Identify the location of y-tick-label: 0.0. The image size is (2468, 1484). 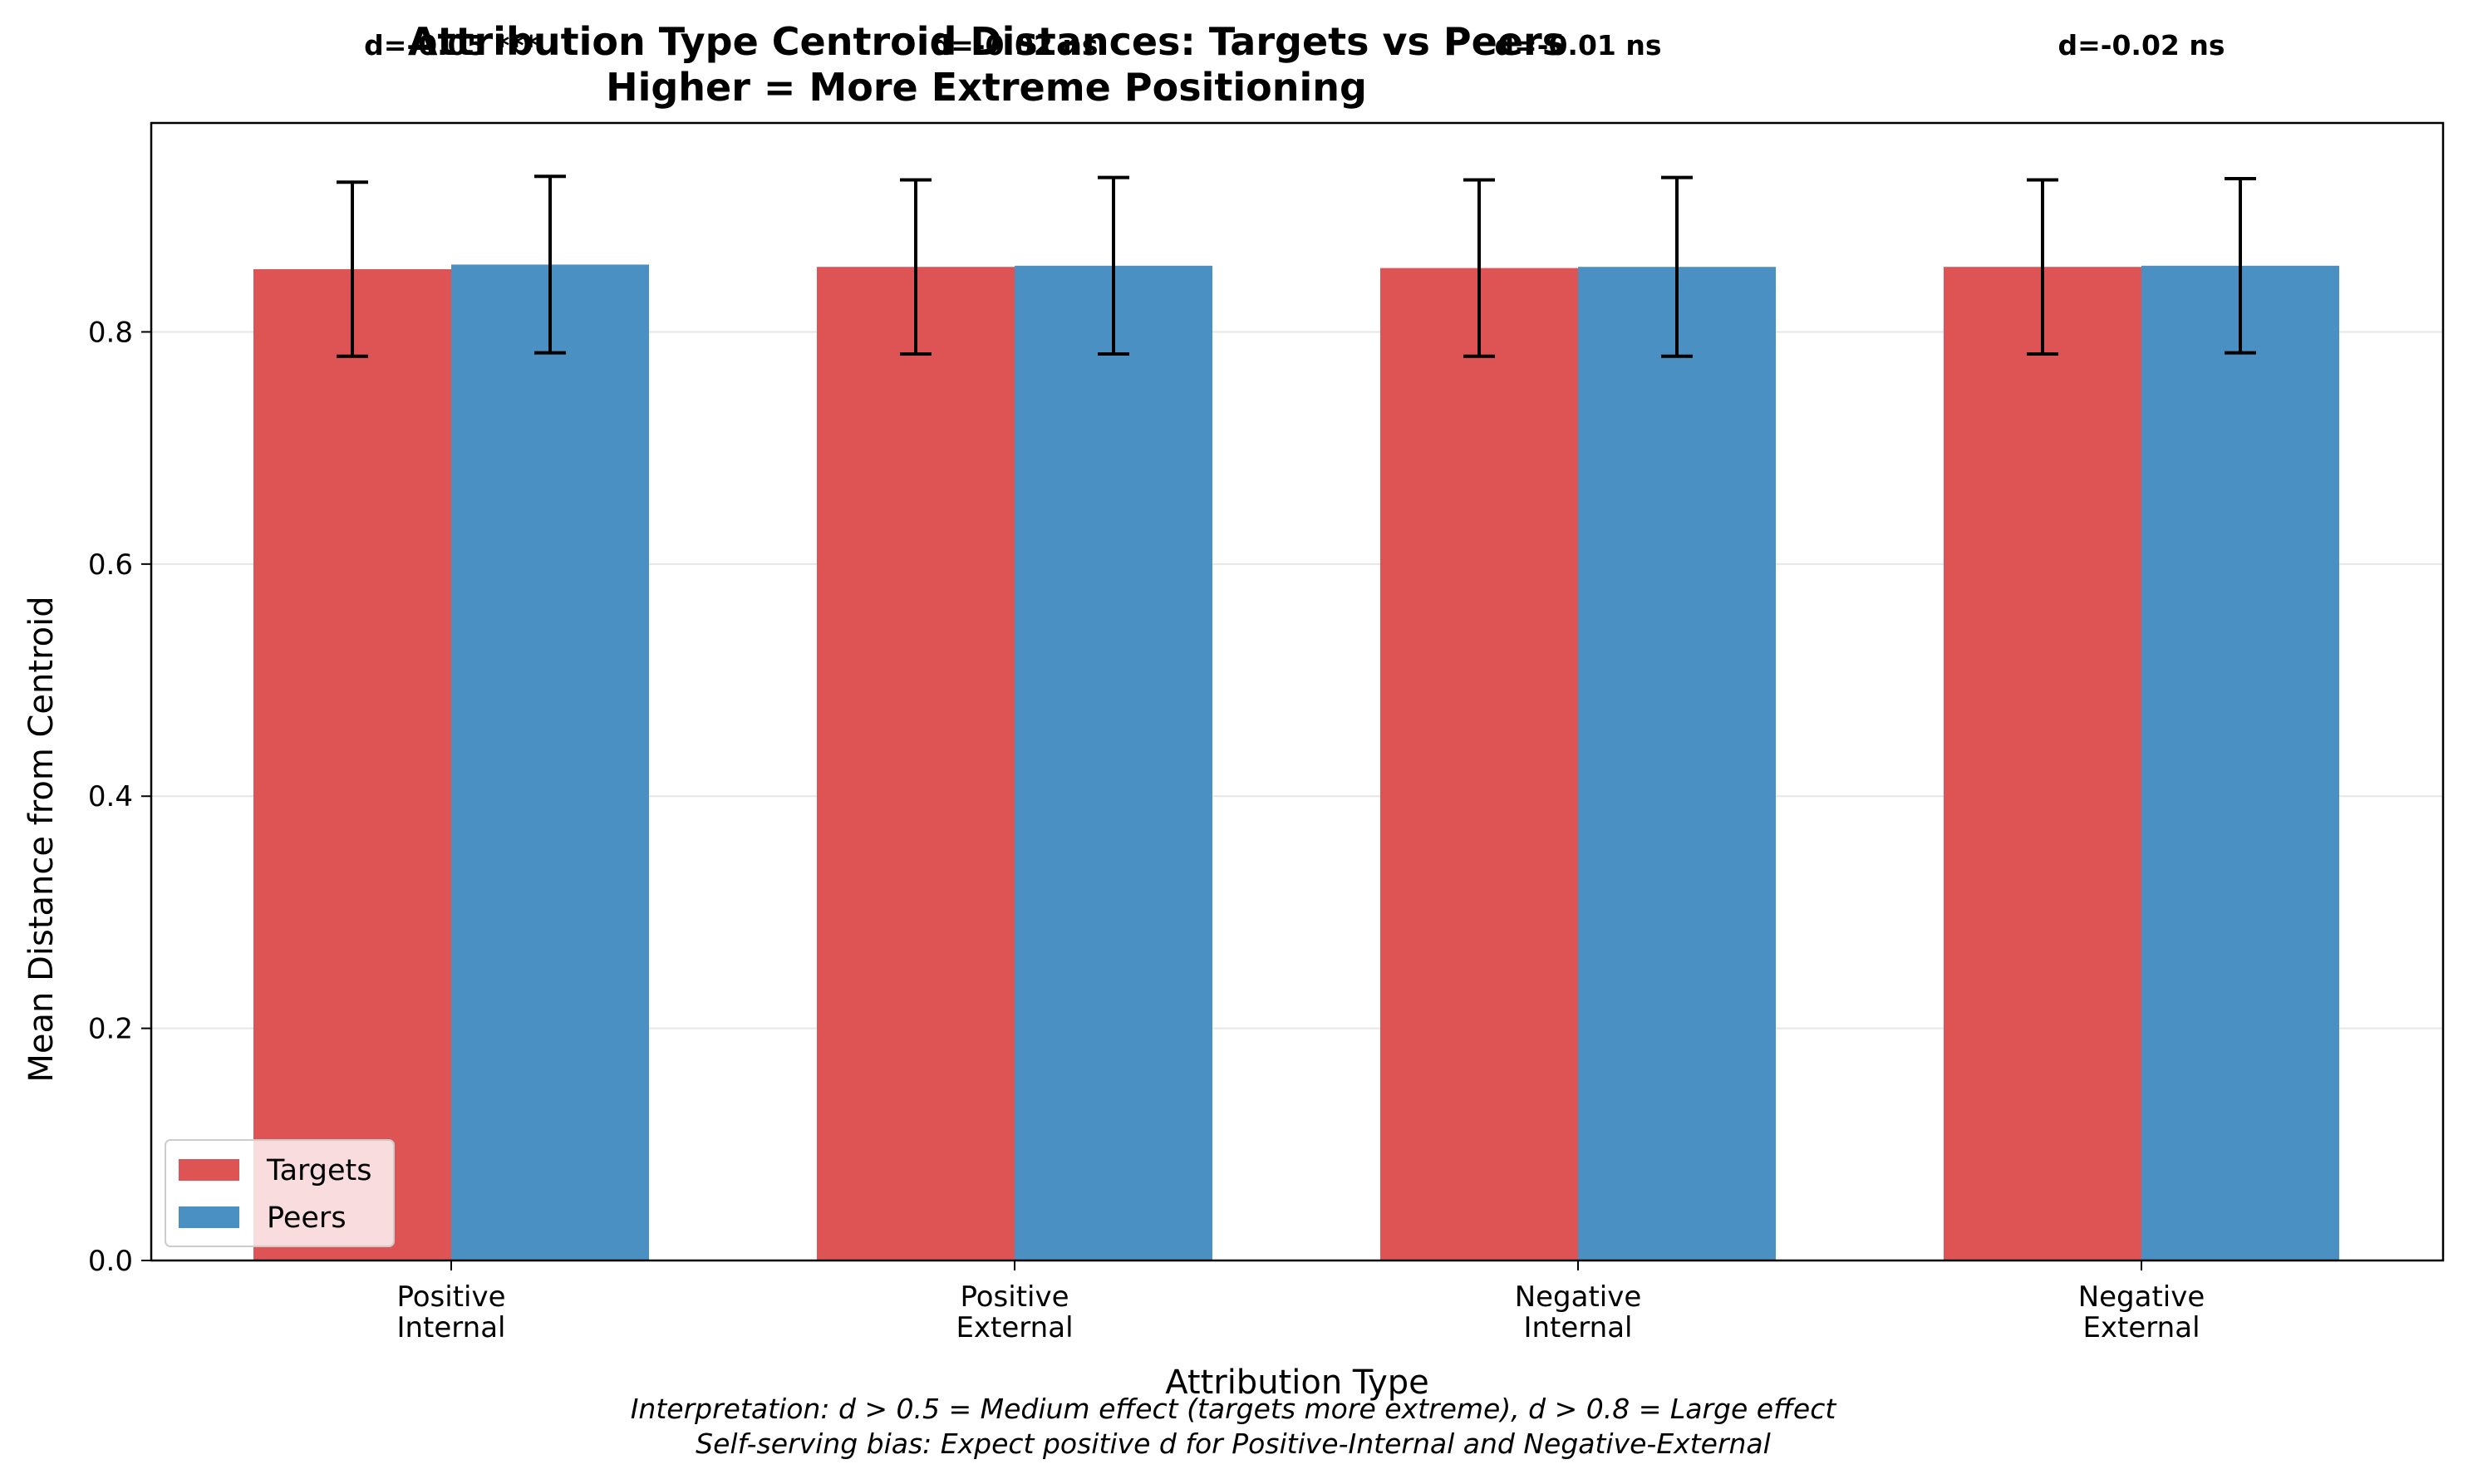
(110, 1261).